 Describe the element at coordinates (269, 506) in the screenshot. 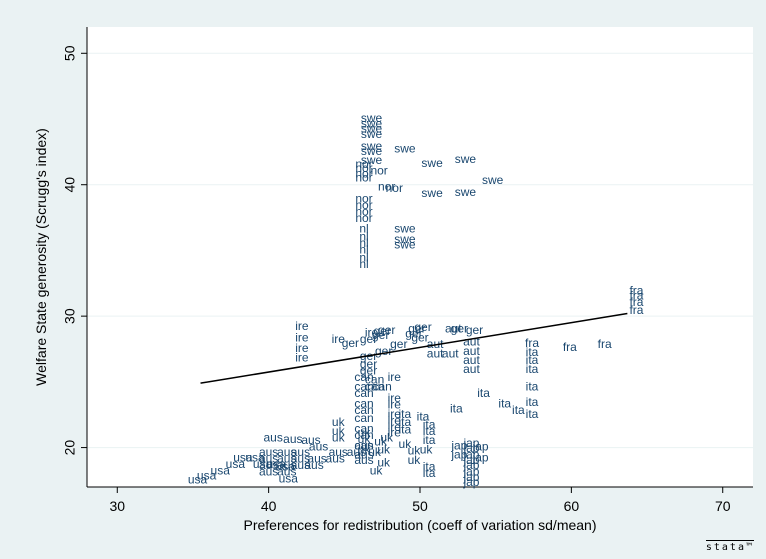

I see `x-tick-label: 40` at that location.